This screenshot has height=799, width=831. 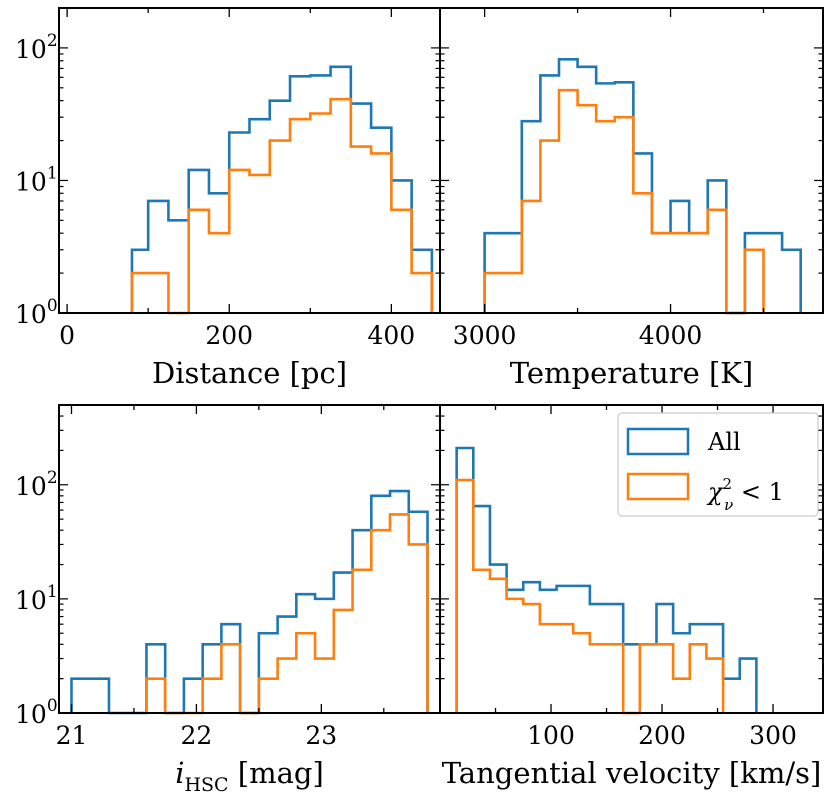 I want to click on distance-histogram-good-fit-series, so click(x=282, y=206).